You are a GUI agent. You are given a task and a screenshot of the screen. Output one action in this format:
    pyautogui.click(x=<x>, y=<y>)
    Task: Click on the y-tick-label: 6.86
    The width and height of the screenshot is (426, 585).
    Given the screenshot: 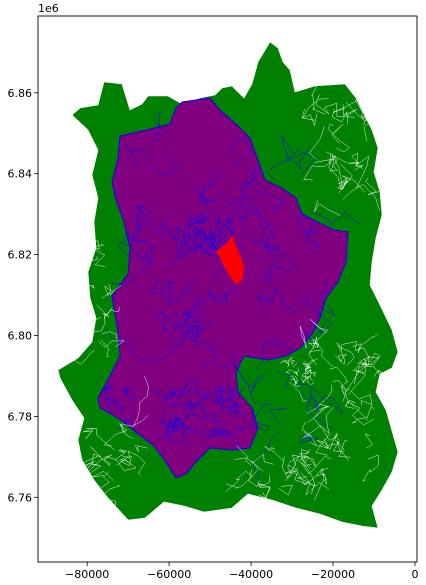 What is the action you would take?
    pyautogui.click(x=20, y=93)
    